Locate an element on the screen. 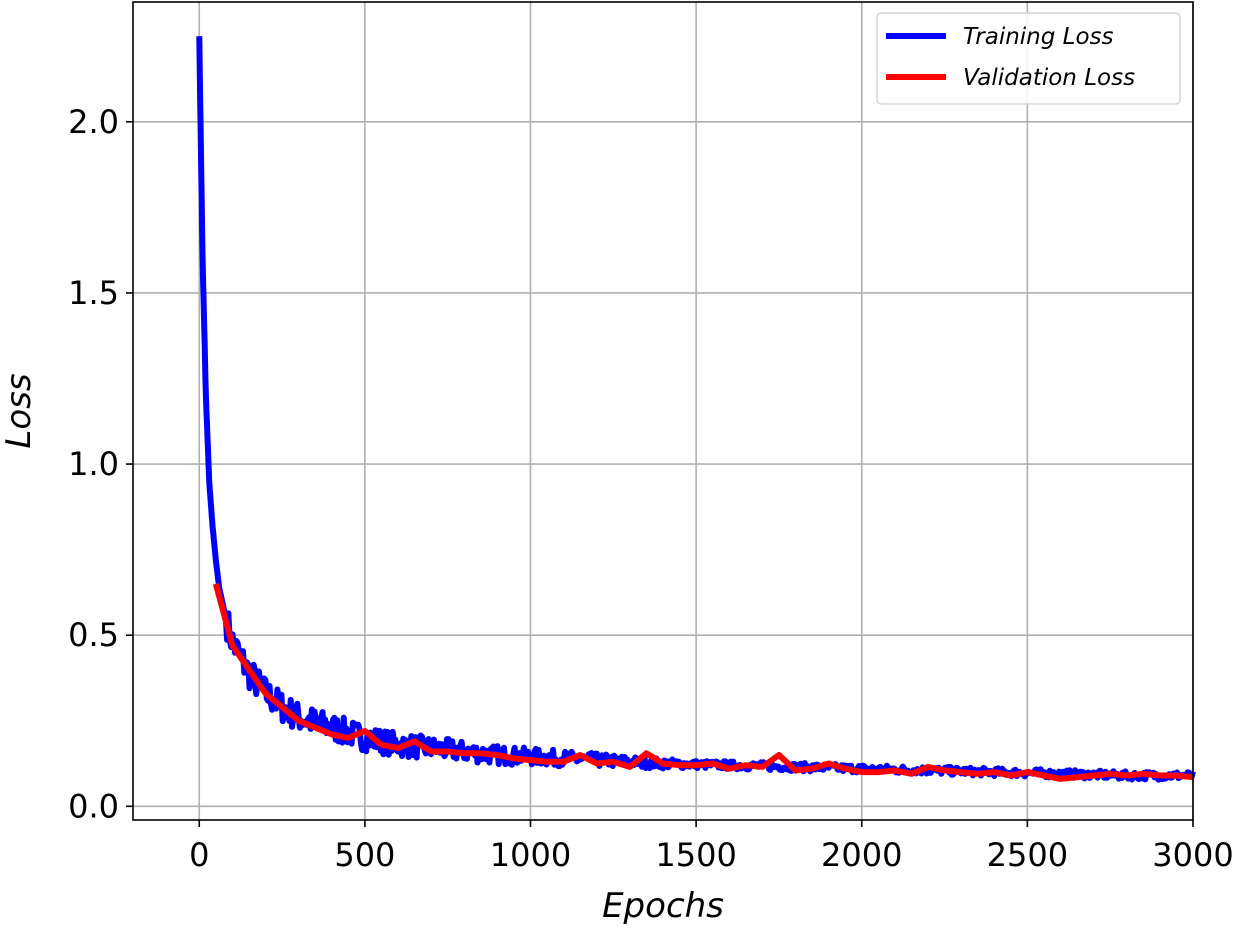  x-tick-label: 3000 is located at coordinates (1192, 855).